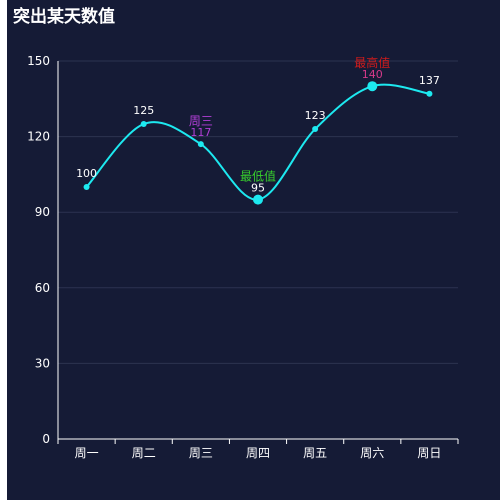  What do you see at coordinates (46, 439) in the screenshot?
I see `y-tick-label: 0` at bounding box center [46, 439].